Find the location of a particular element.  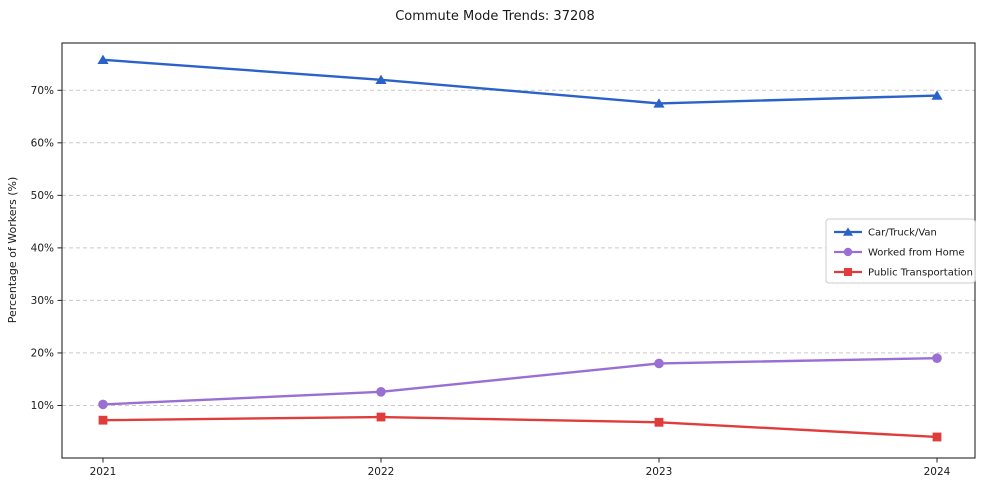

series-car-truck-van is located at coordinates (520, 81).